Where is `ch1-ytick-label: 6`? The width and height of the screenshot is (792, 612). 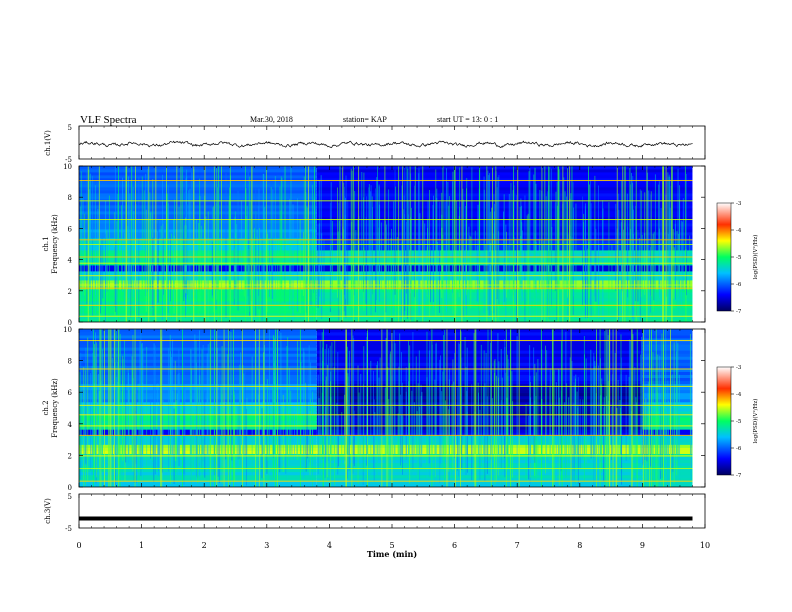
ch1-ytick-label: 6 is located at coordinates (70, 229).